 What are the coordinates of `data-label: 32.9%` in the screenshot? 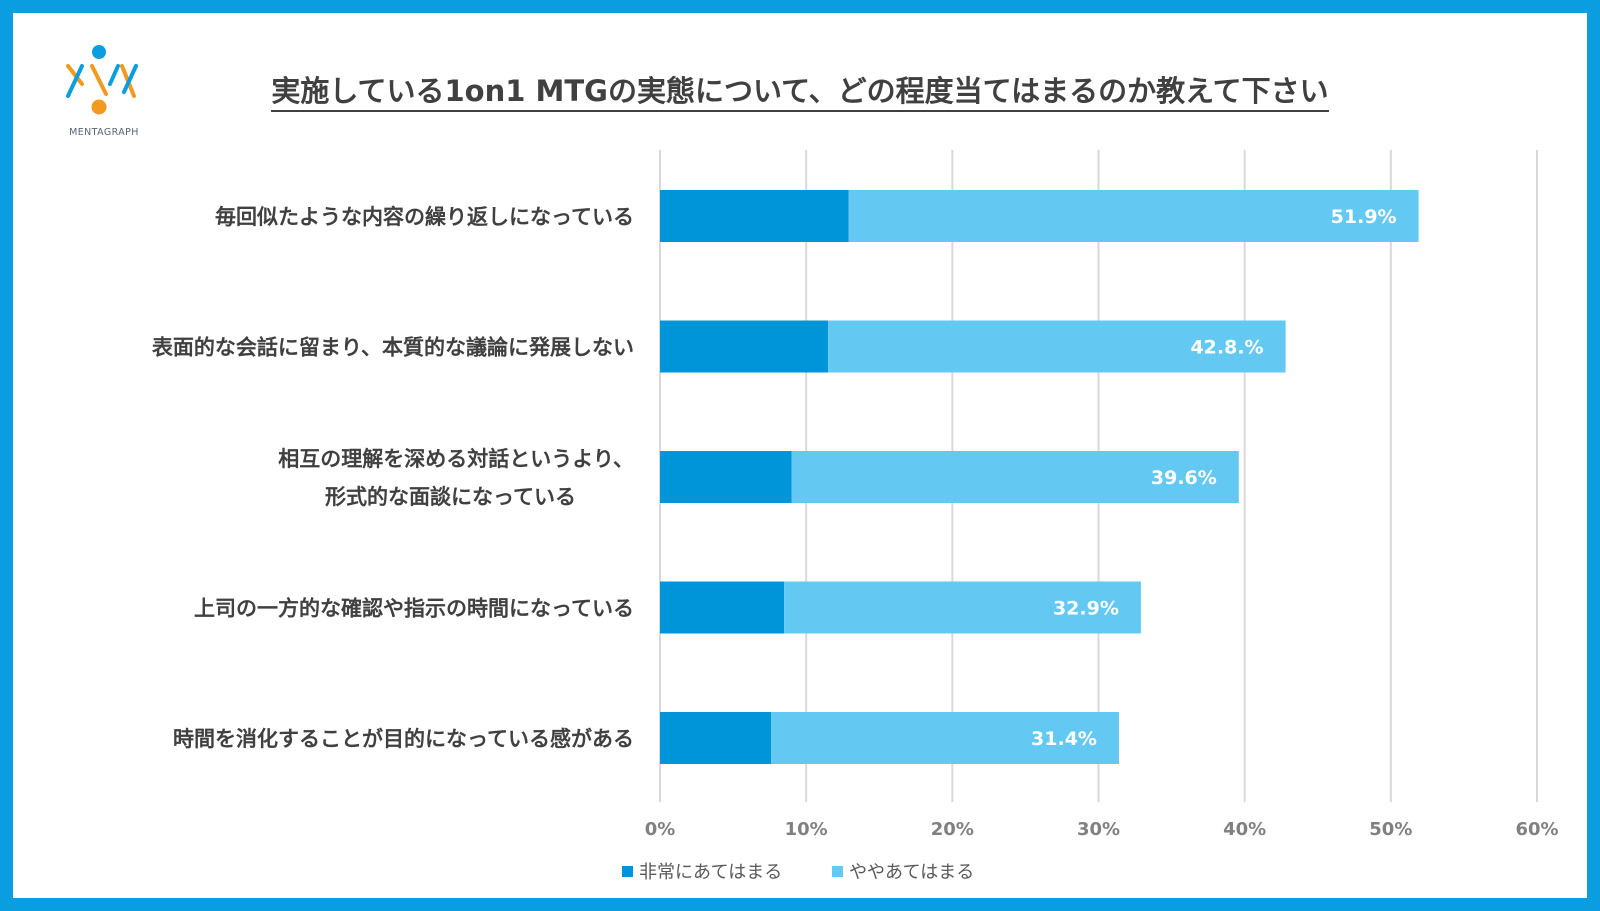 It's located at (1086, 609).